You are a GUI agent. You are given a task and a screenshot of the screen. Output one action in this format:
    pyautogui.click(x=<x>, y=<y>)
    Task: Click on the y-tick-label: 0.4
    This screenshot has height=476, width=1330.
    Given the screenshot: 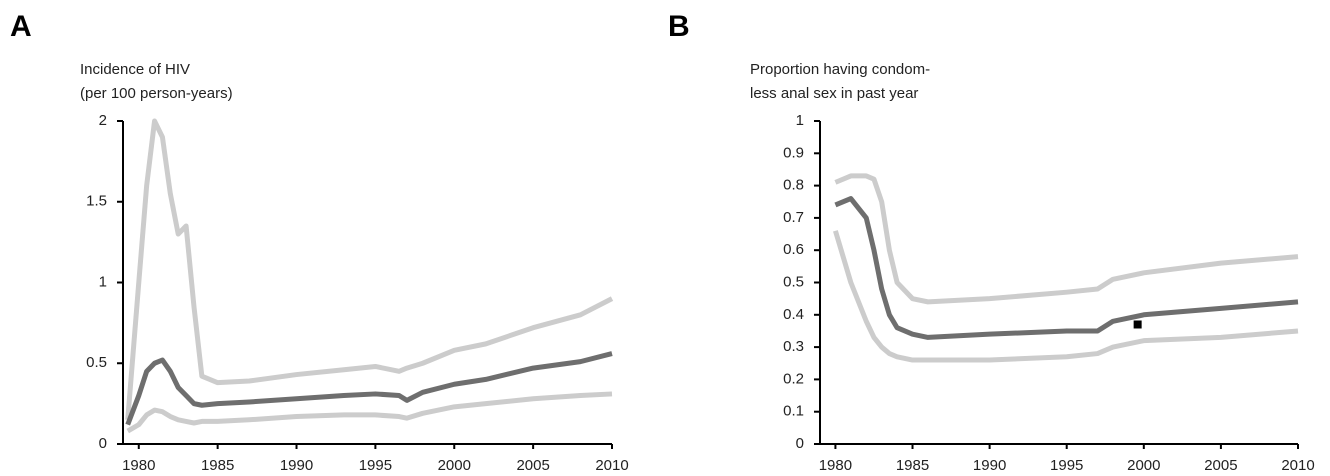 What is the action you would take?
    pyautogui.click(x=793, y=314)
    